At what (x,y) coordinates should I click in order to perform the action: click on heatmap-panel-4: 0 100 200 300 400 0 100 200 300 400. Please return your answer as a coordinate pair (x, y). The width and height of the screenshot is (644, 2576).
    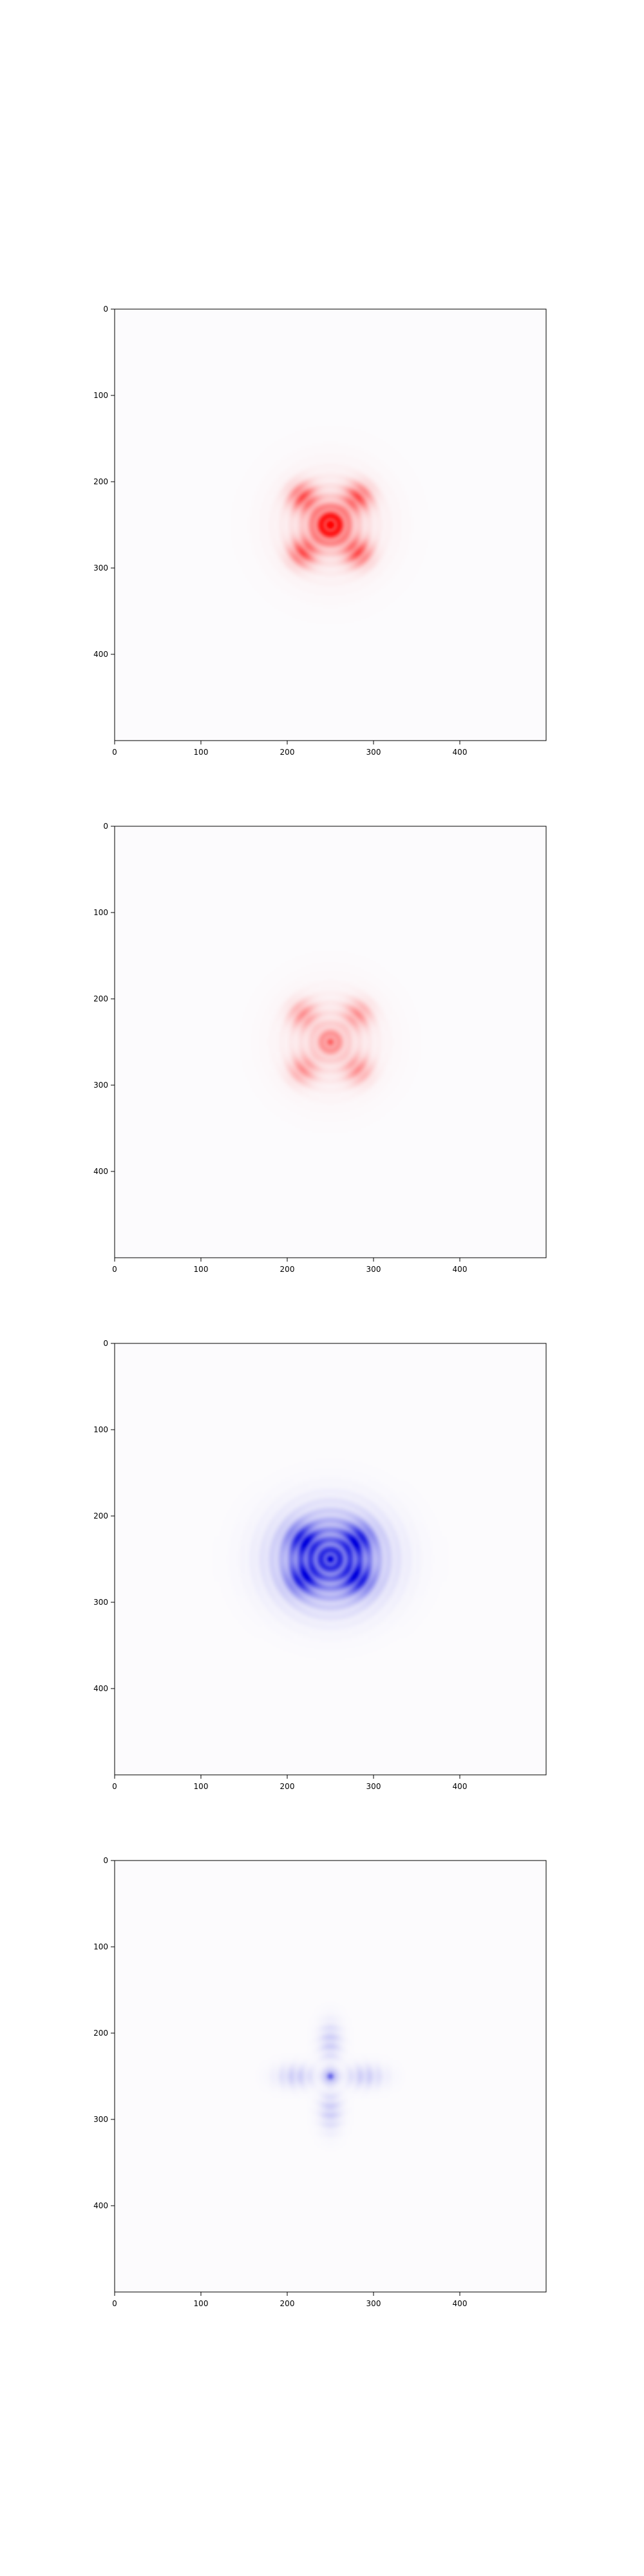
    Looking at the image, I should click on (320, 2082).